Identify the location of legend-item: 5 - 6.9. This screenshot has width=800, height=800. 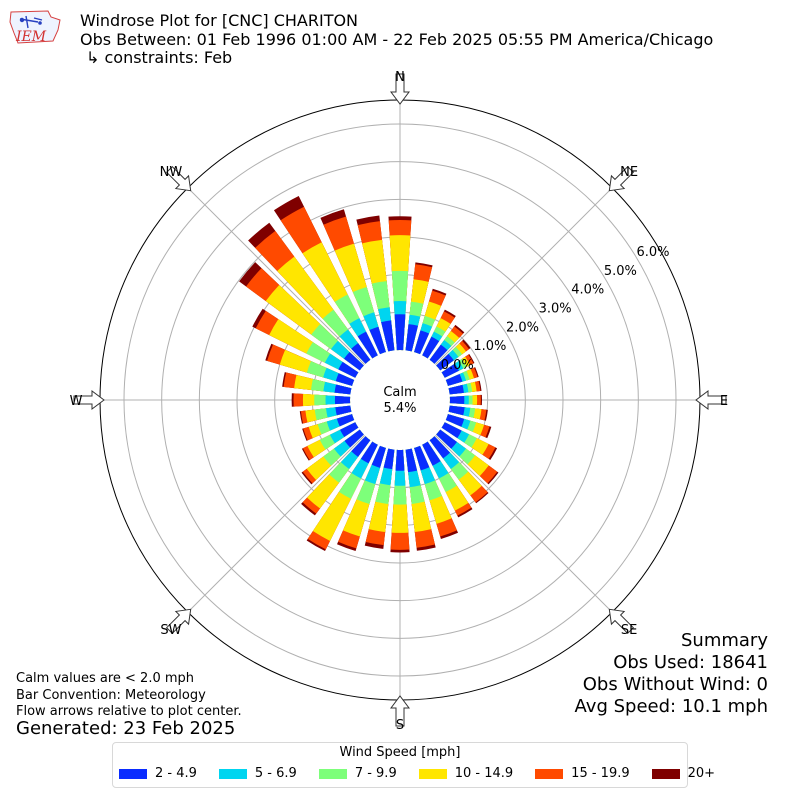
(257, 773).